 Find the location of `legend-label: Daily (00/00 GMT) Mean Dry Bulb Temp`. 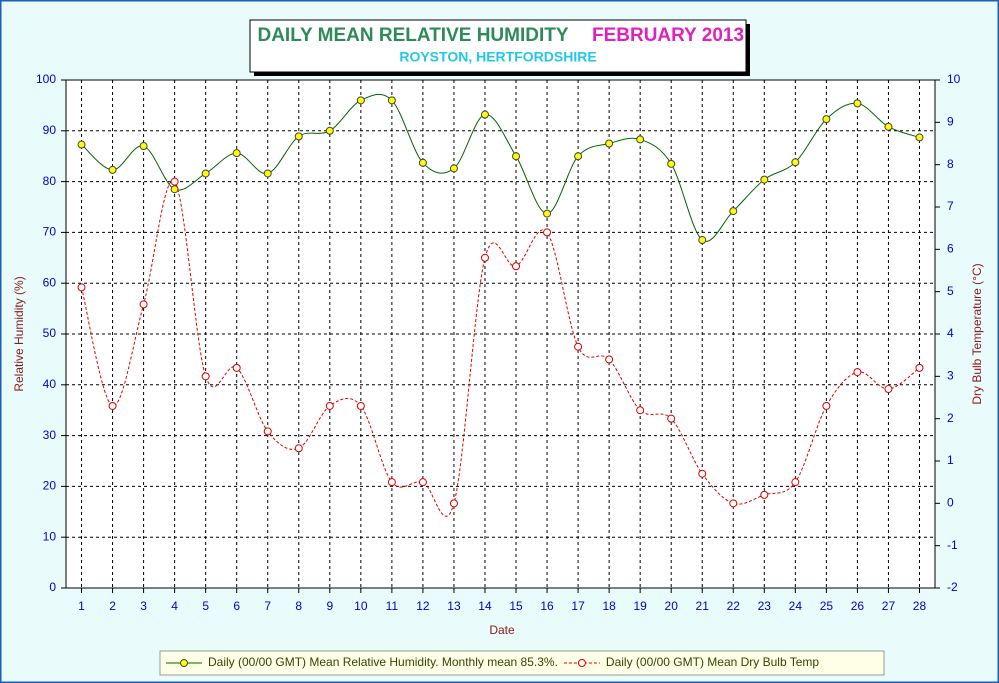

legend-label: Daily (00/00 GMT) Mean Dry Bulb Temp is located at coordinates (713, 662).